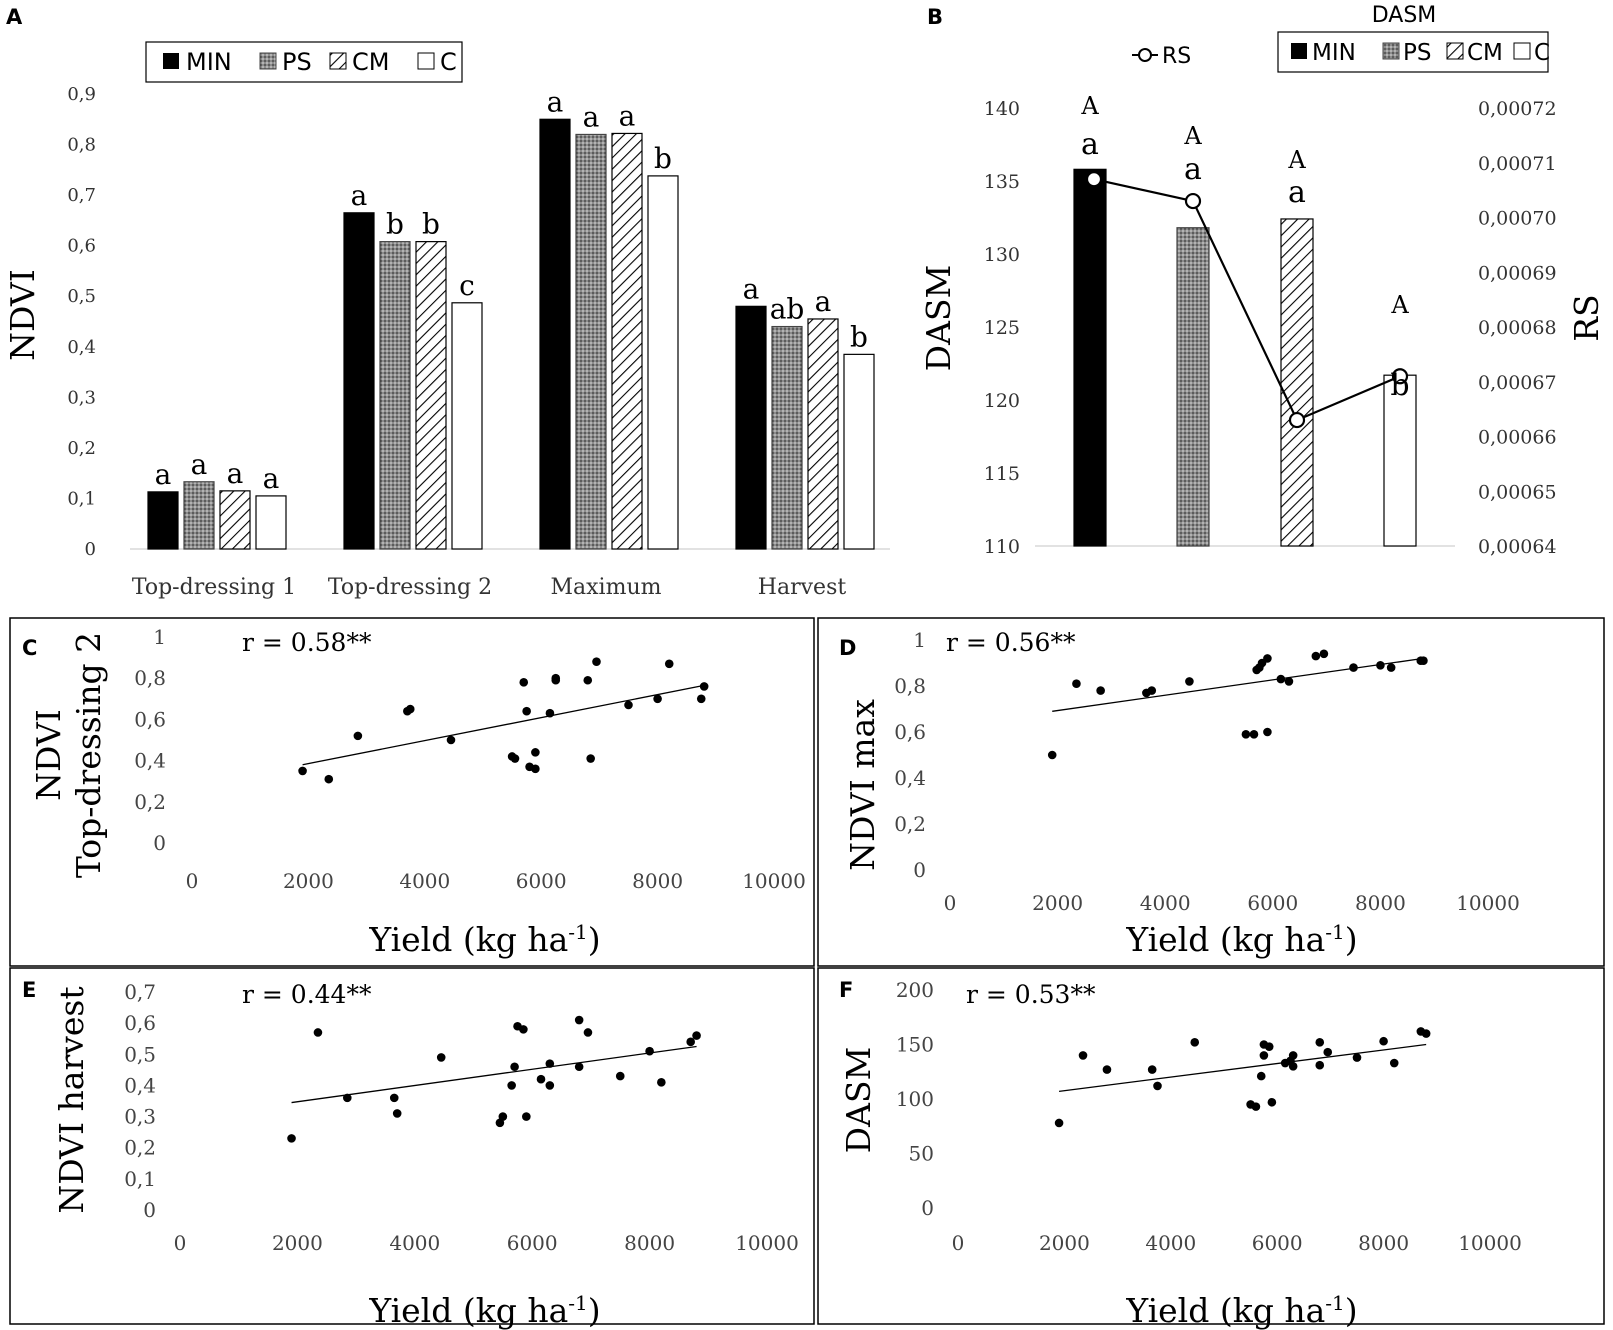 This screenshot has width=1613, height=1330. What do you see at coordinates (919, 870) in the screenshot?
I see `y-tick-label: 0` at bounding box center [919, 870].